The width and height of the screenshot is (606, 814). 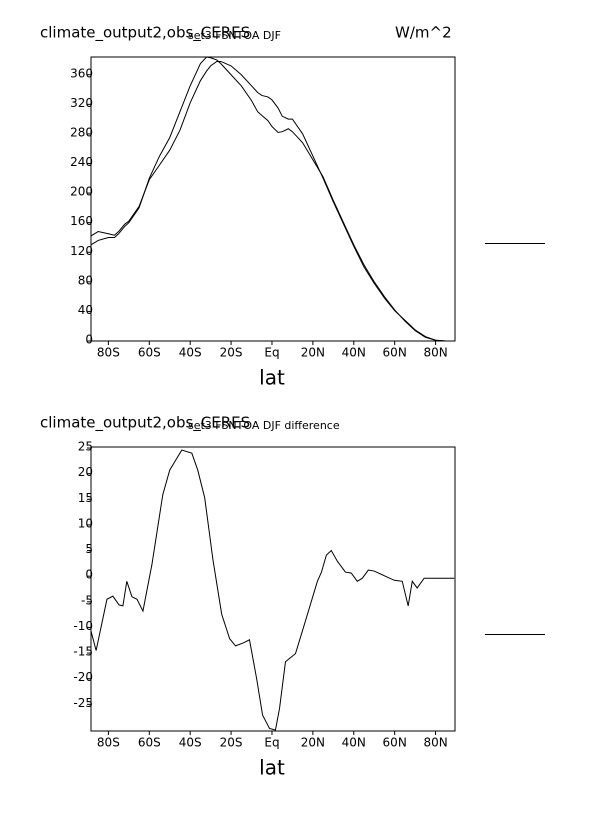 I want to click on y-tick-label: 25, so click(x=85, y=447).